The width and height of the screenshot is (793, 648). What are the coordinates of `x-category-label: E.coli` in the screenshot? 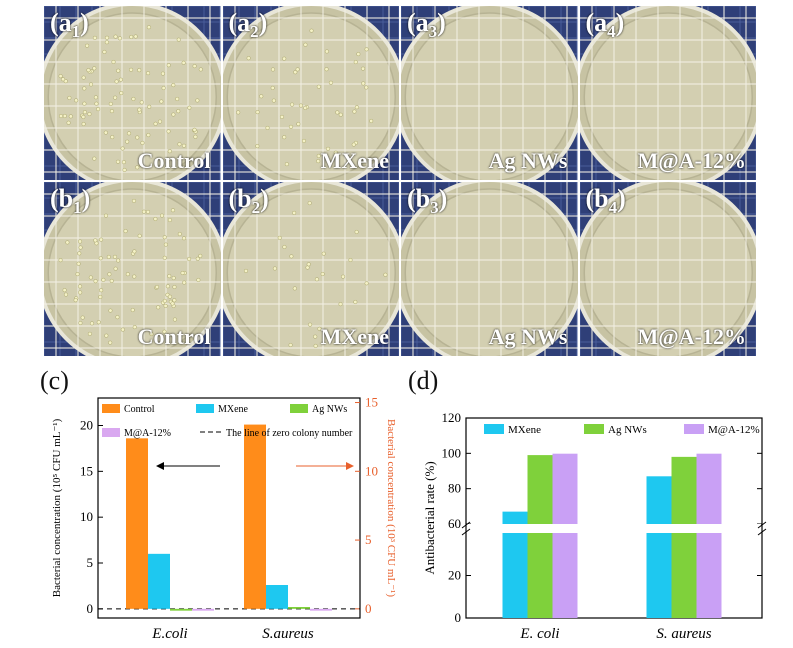 It's located at (169, 634).